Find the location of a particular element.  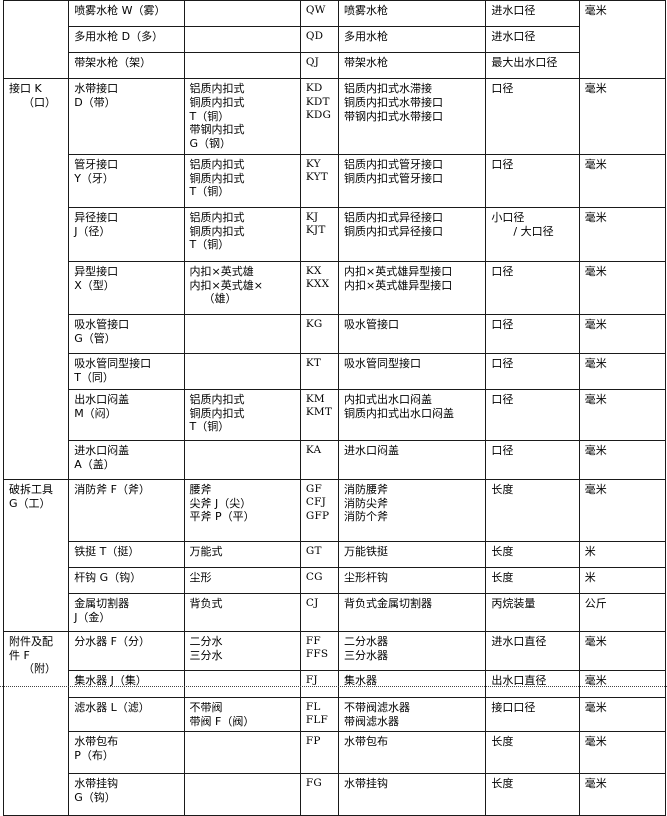

code-line: FL is located at coordinates (313, 706).